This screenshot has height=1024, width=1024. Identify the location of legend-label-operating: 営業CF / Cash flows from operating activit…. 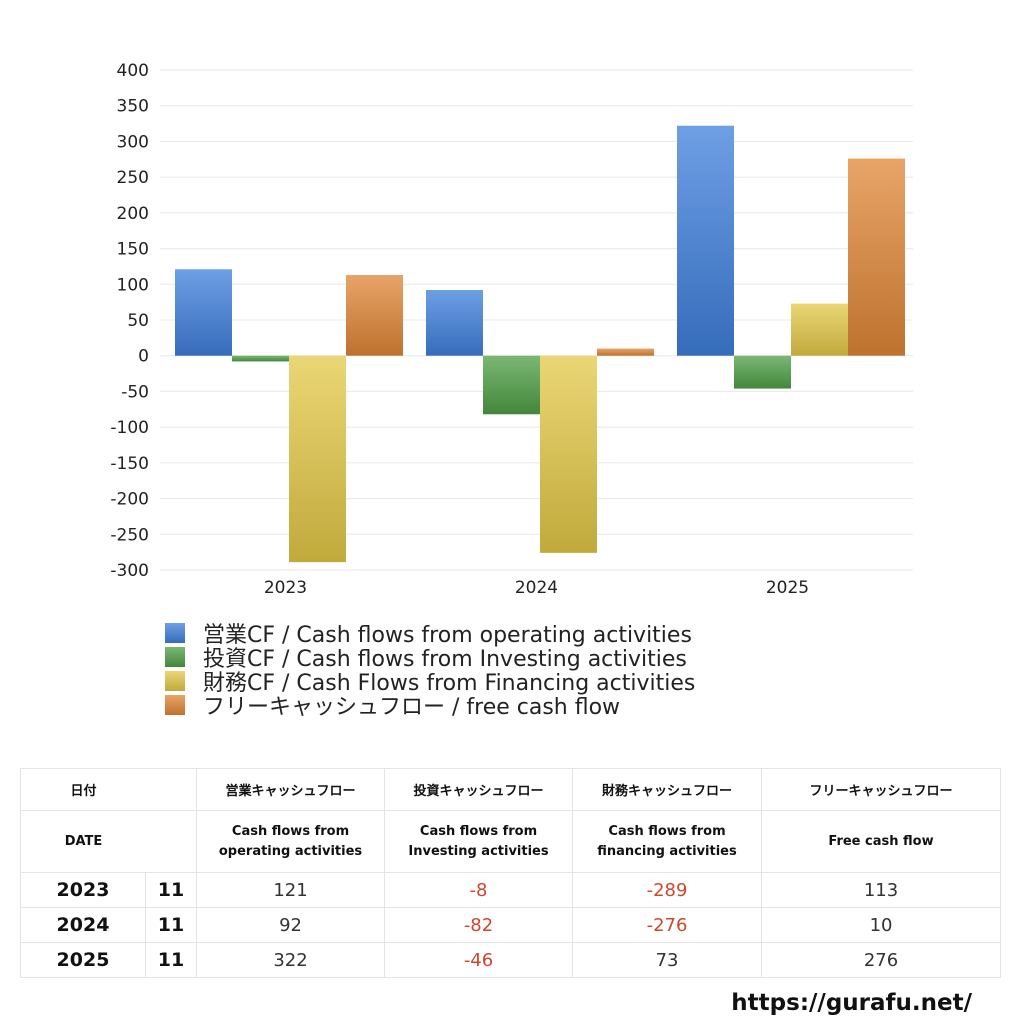
(447, 635).